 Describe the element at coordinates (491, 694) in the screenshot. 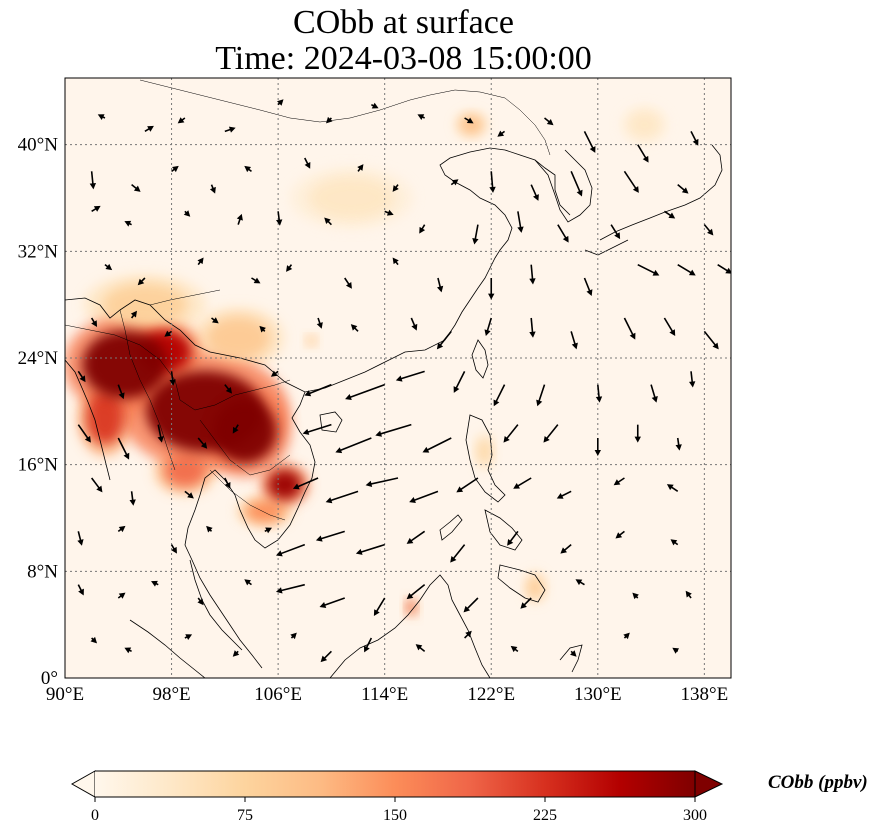

I see `longitude-tick-label: 122°E` at that location.